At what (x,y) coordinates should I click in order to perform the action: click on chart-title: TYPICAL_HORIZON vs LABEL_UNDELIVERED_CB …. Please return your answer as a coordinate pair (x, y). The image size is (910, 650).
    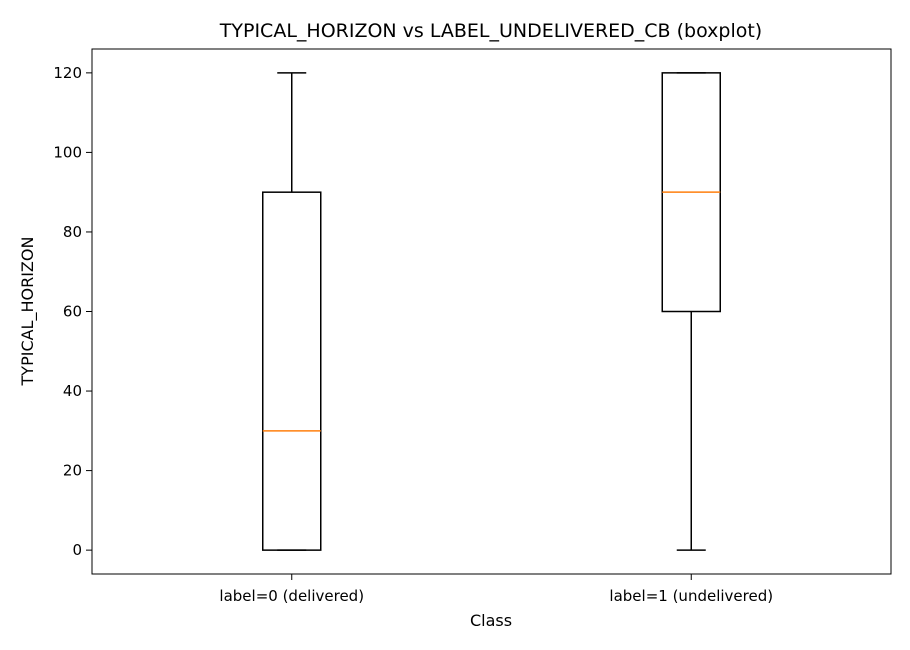
    Looking at the image, I should click on (490, 31).